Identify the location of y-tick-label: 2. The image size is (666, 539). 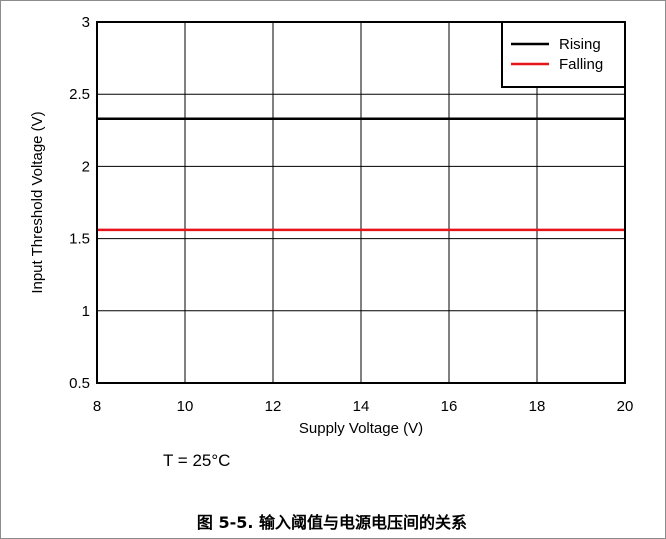
(86, 166).